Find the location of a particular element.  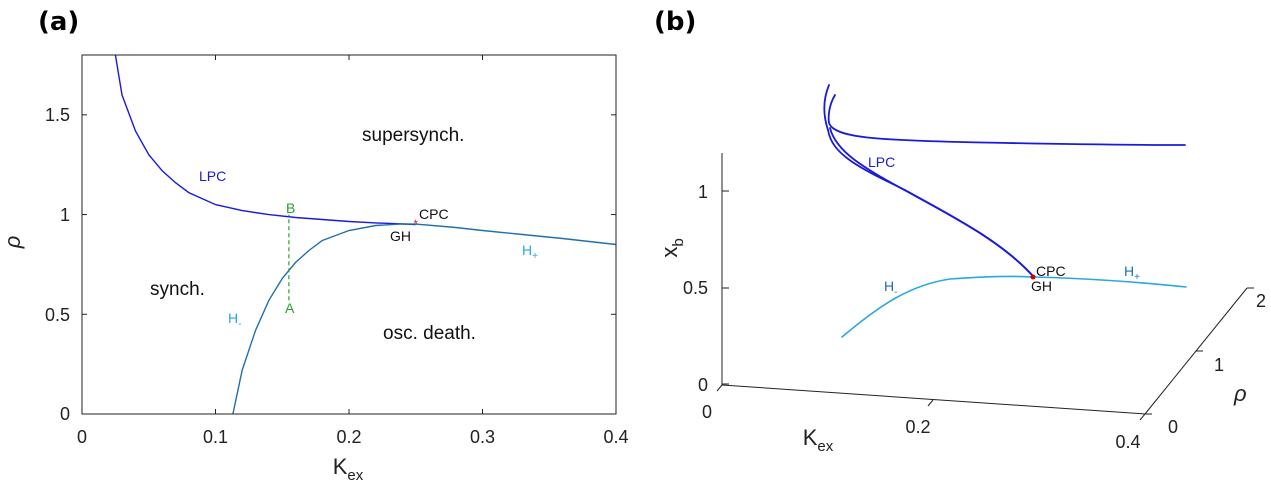

panel-b-xtick-label-1: 0.2 is located at coordinates (917, 427).